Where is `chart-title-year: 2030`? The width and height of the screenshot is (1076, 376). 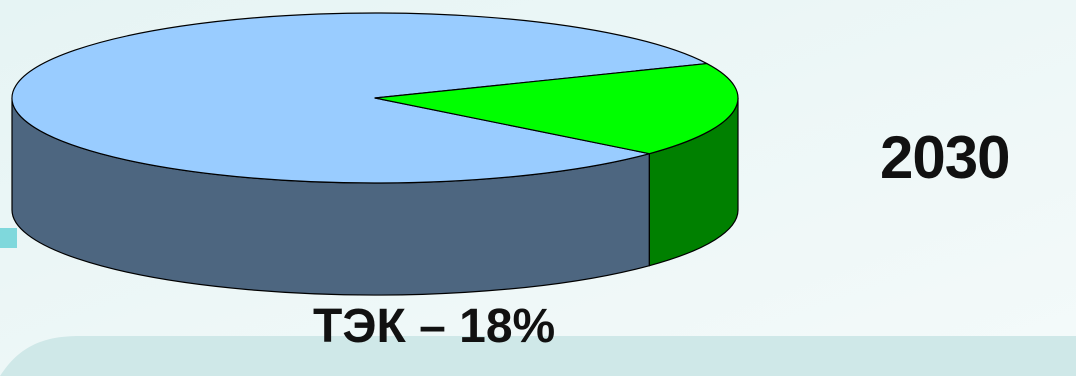 chart-title-year: 2030 is located at coordinates (945, 157).